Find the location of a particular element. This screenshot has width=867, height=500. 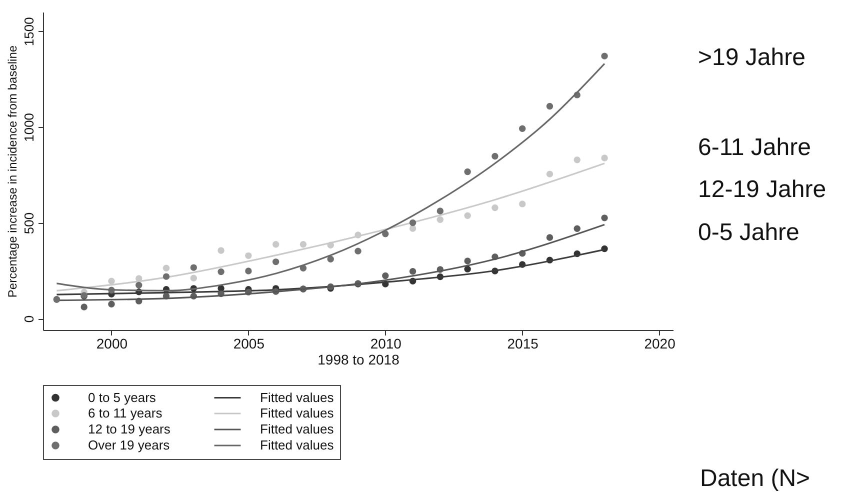

x-axis-title: 1998 to 2018 is located at coordinates (359, 360).